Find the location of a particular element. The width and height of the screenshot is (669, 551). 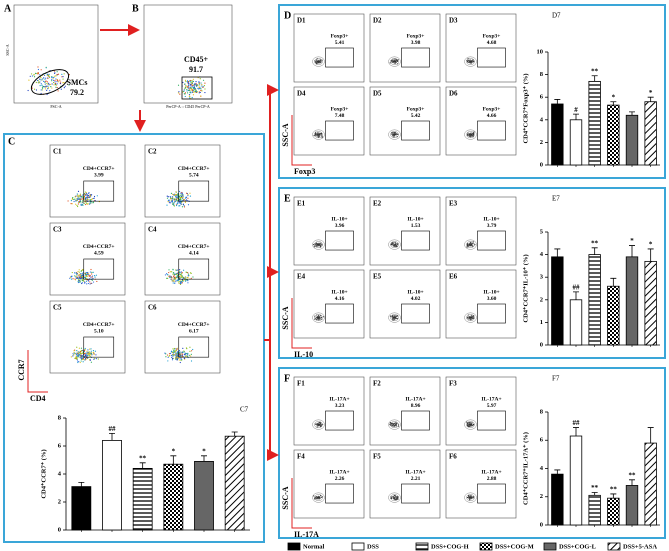

gate-value: 4.66 is located at coordinates (492, 116).